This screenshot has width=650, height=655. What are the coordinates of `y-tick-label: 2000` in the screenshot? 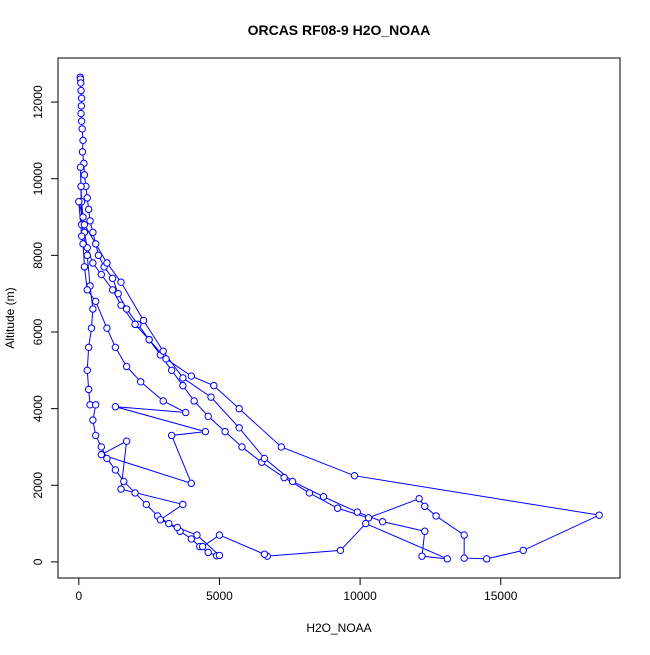 It's located at (38, 485).